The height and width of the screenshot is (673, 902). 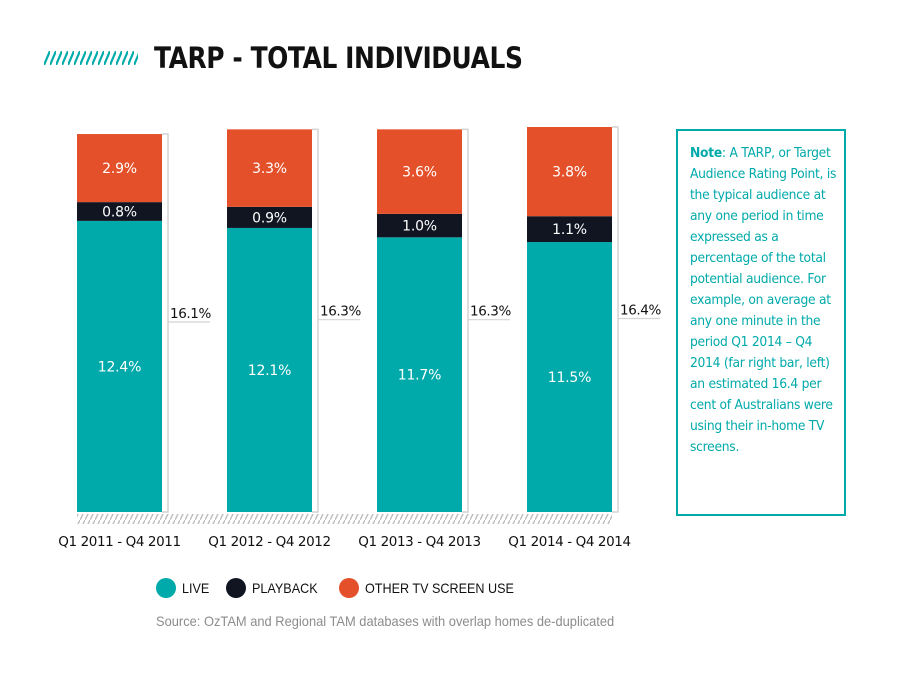 I want to click on data-label-other-1: 3.3%, so click(x=269, y=169).